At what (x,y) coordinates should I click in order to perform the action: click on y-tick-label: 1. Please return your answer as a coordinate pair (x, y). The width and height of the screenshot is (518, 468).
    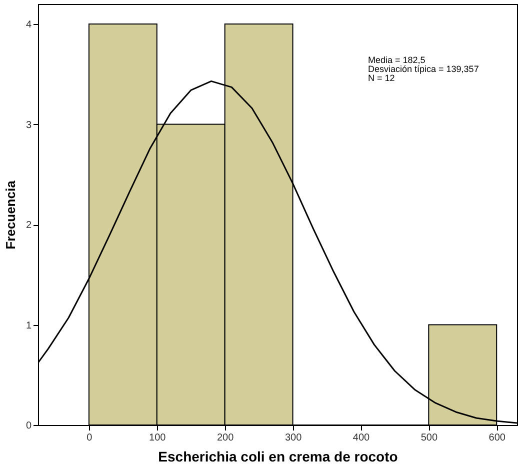
    Looking at the image, I should click on (29, 326).